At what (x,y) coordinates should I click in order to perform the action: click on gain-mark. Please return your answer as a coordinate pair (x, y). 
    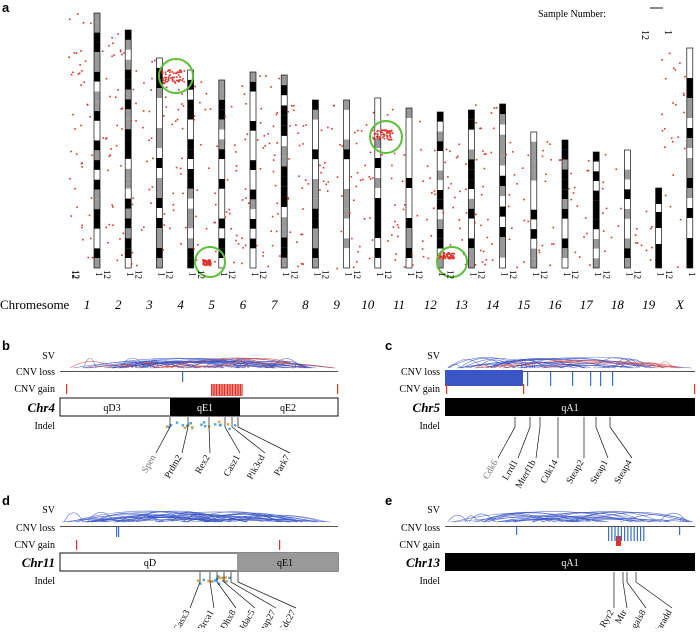
    Looking at the image, I should click on (213, 390).